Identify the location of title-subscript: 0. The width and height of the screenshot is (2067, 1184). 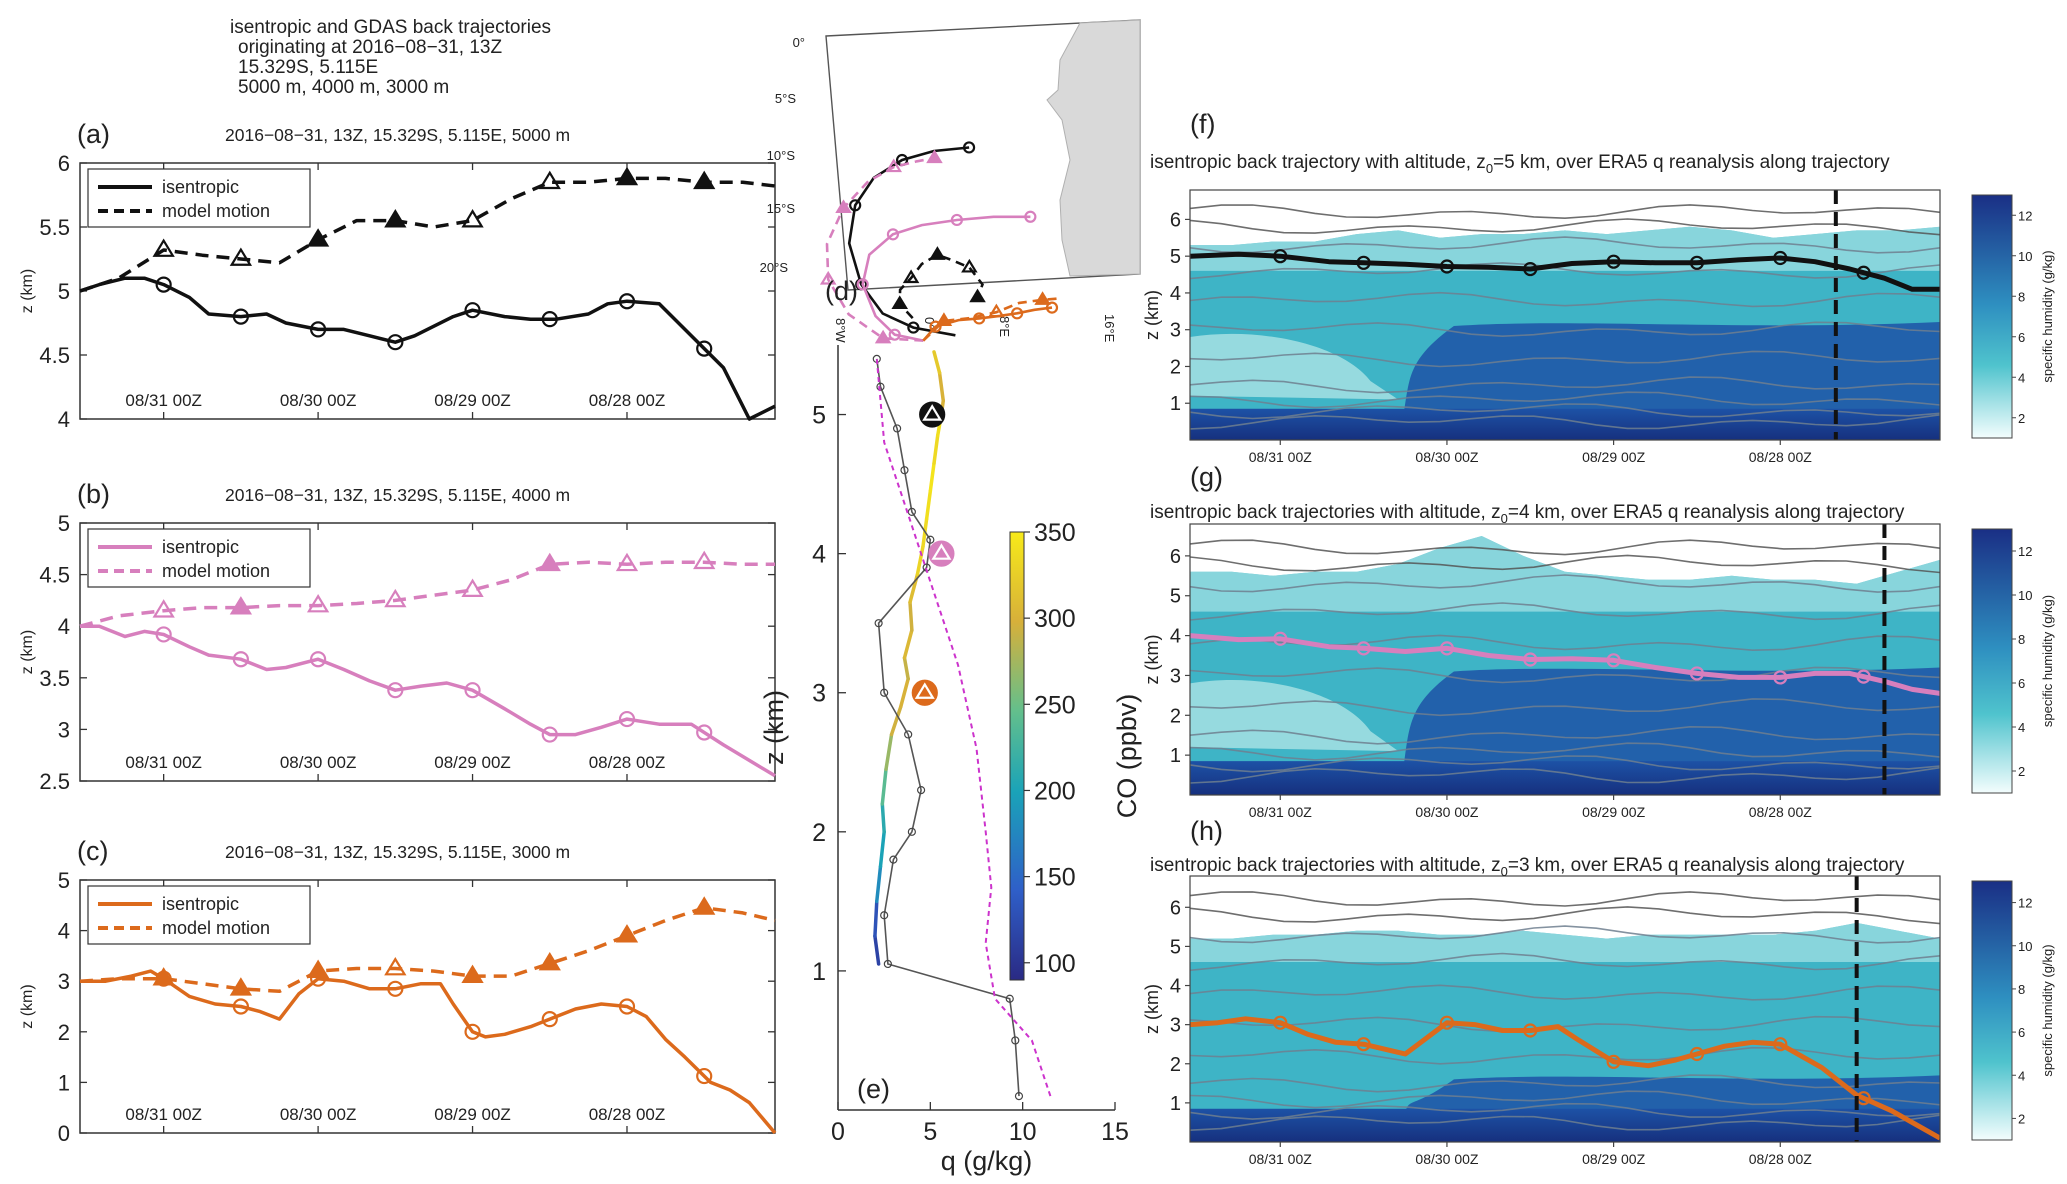
(1504, 518).